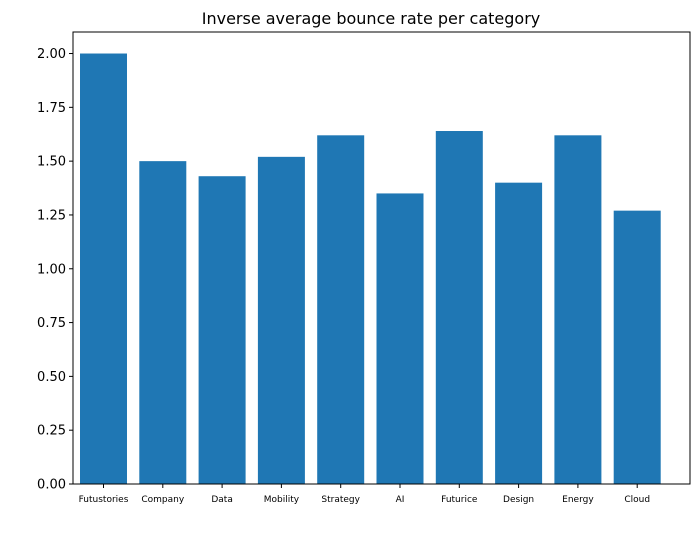  I want to click on x-tick-label-energy: Energy, so click(578, 500).